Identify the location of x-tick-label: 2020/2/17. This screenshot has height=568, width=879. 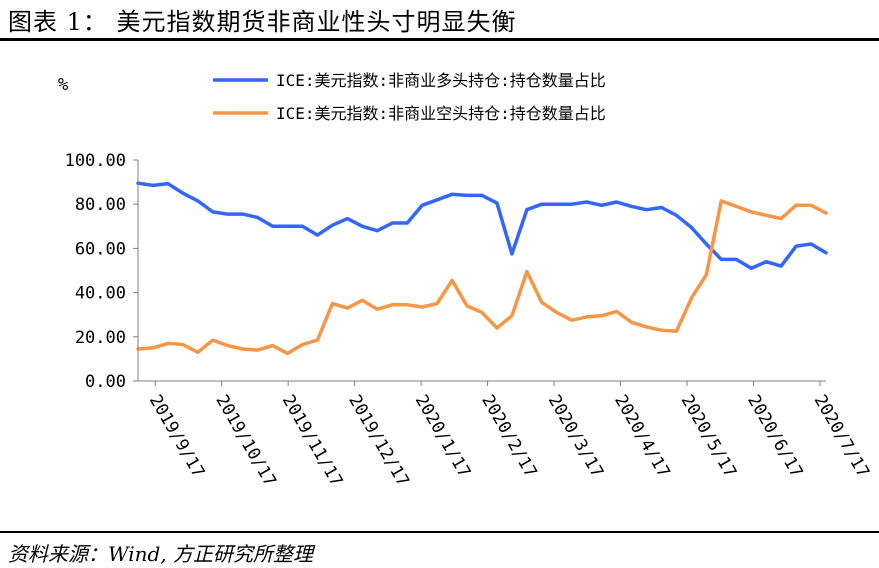
(508, 437).